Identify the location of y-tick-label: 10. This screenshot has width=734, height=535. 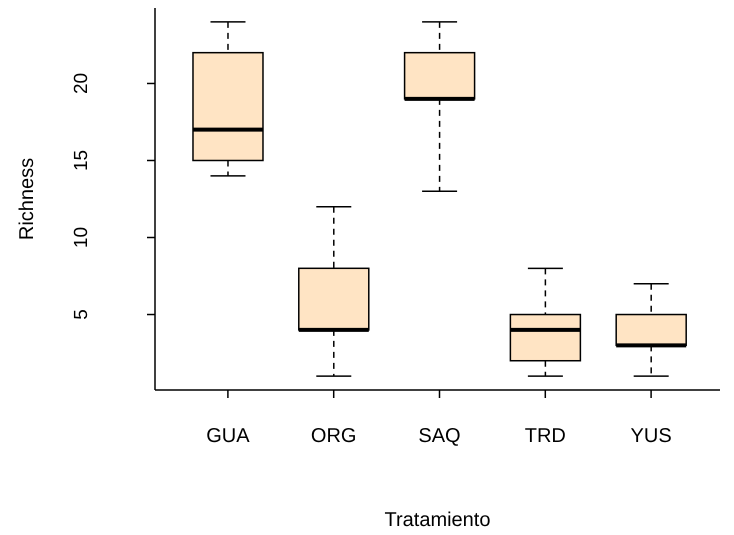
(81, 237).